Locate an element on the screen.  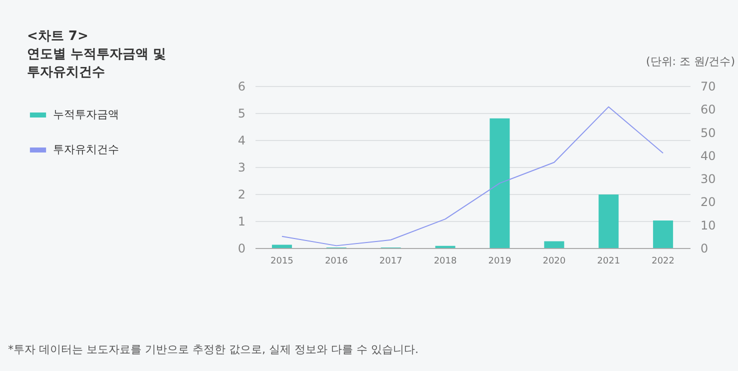
y2-tick-label: 0 is located at coordinates (704, 249).